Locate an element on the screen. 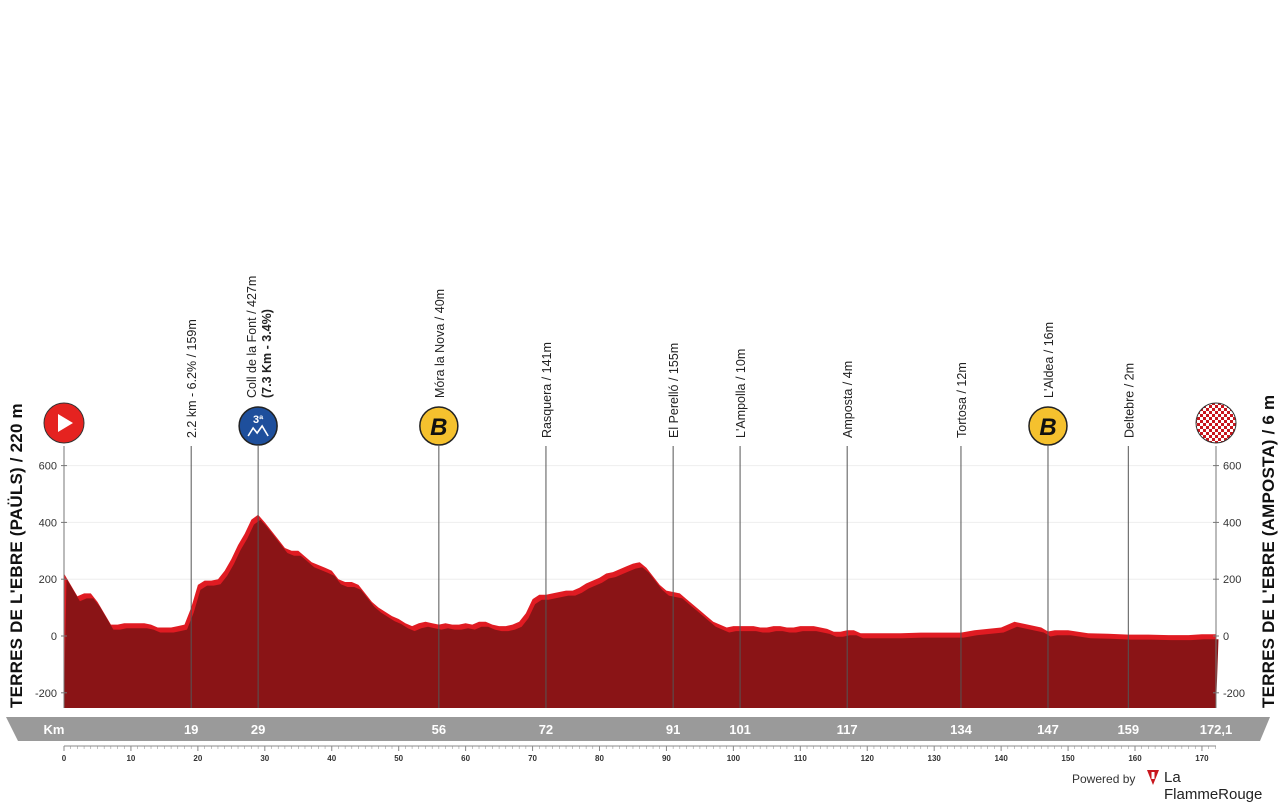 The image size is (1280, 803). xtick-60: 60 is located at coordinates (465, 758).